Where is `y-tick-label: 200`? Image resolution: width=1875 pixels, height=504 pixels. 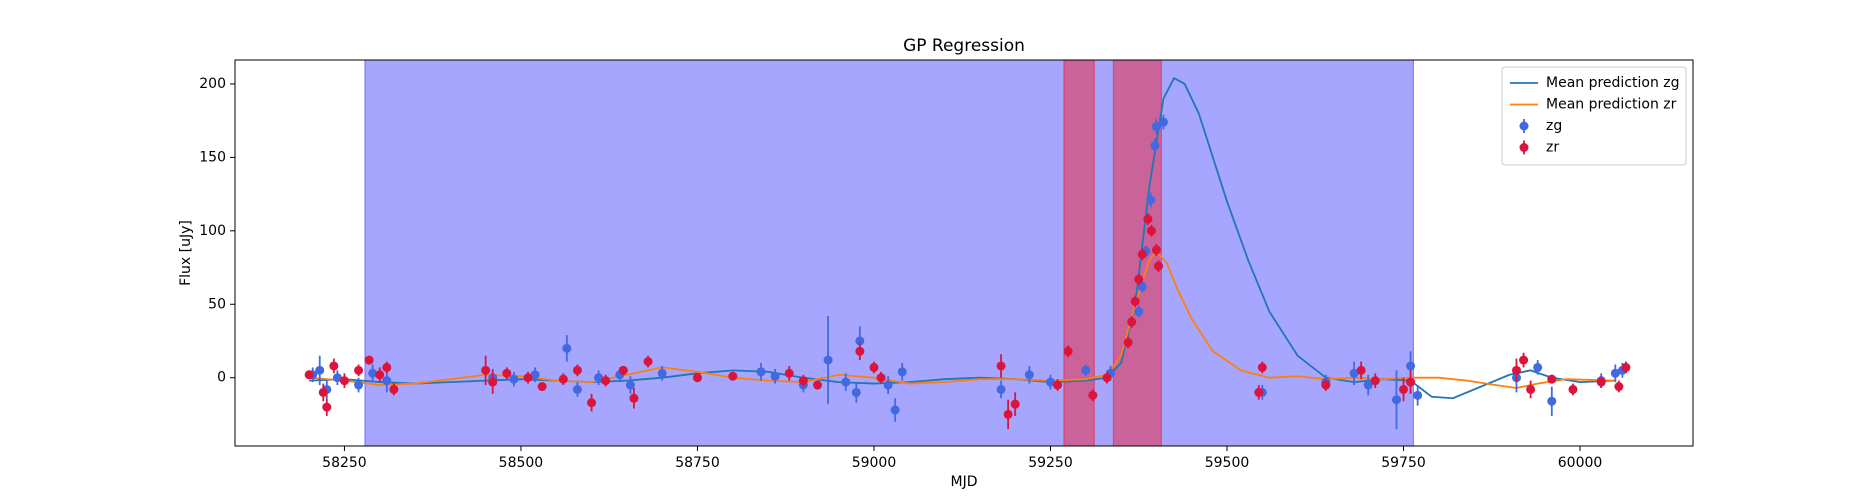 y-tick-label: 200 is located at coordinates (212, 84).